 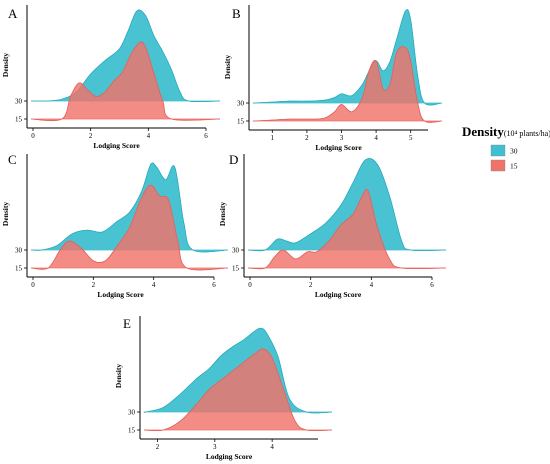 I want to click on panel-c: C 30 15 Density 0 2 4 6 Lodging Score, so click(x=115, y=225).